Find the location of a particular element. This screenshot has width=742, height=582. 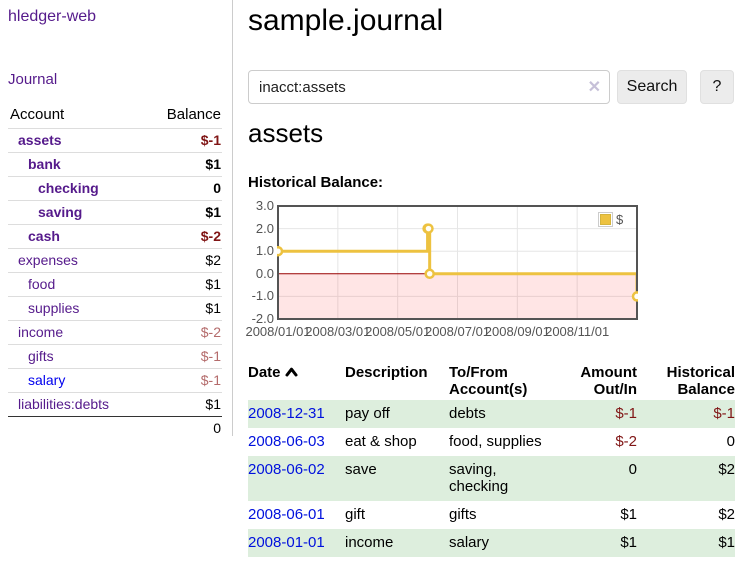

table-row: 2008-12-31 pay off debts $-1 $-1 is located at coordinates (491, 414).